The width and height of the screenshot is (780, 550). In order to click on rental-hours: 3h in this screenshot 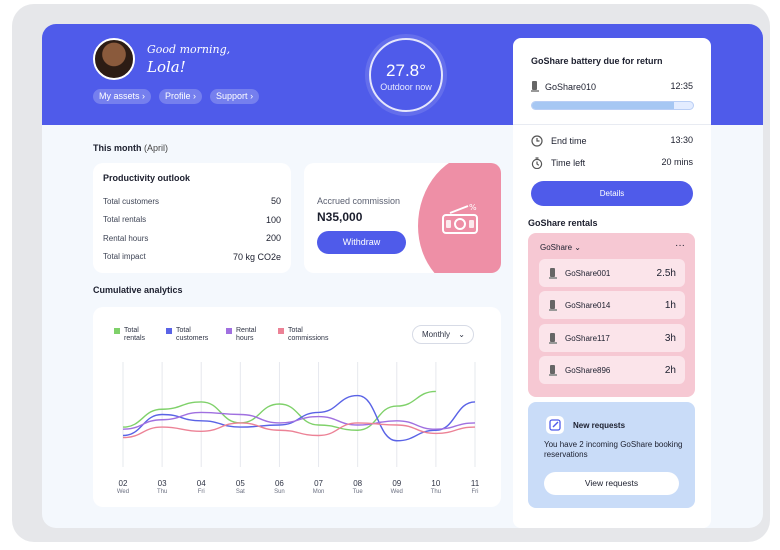, I will do `click(670, 338)`.